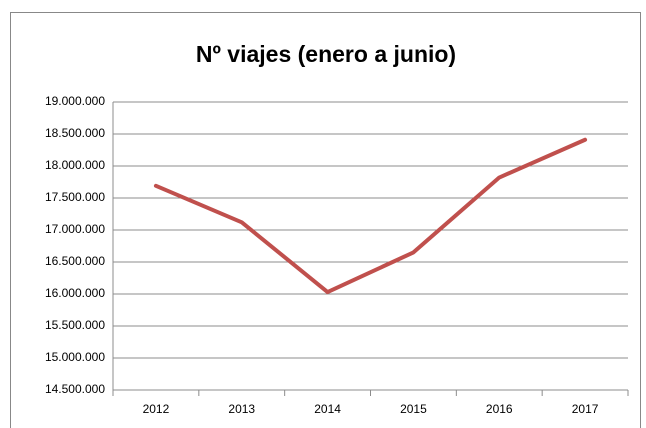  What do you see at coordinates (75, 389) in the screenshot?
I see `y-tick-label: 14.500.000` at bounding box center [75, 389].